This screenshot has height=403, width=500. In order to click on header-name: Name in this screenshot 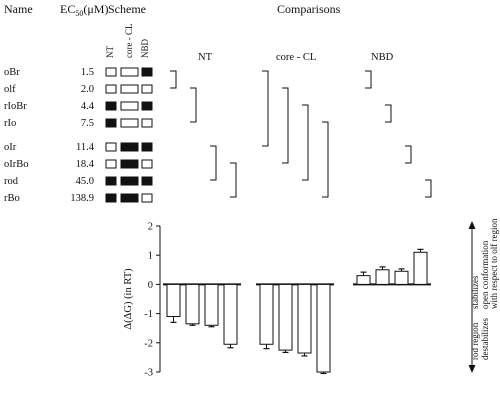, I will do `click(18, 9)`.